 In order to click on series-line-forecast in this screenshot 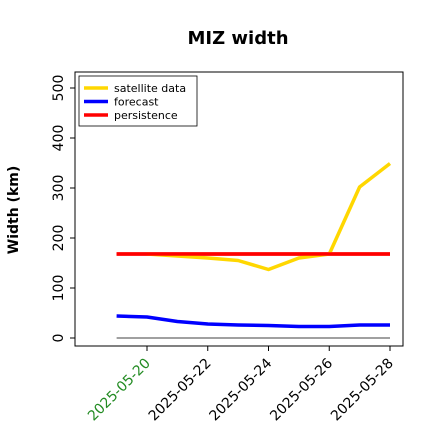, I will do `click(253, 321)`.